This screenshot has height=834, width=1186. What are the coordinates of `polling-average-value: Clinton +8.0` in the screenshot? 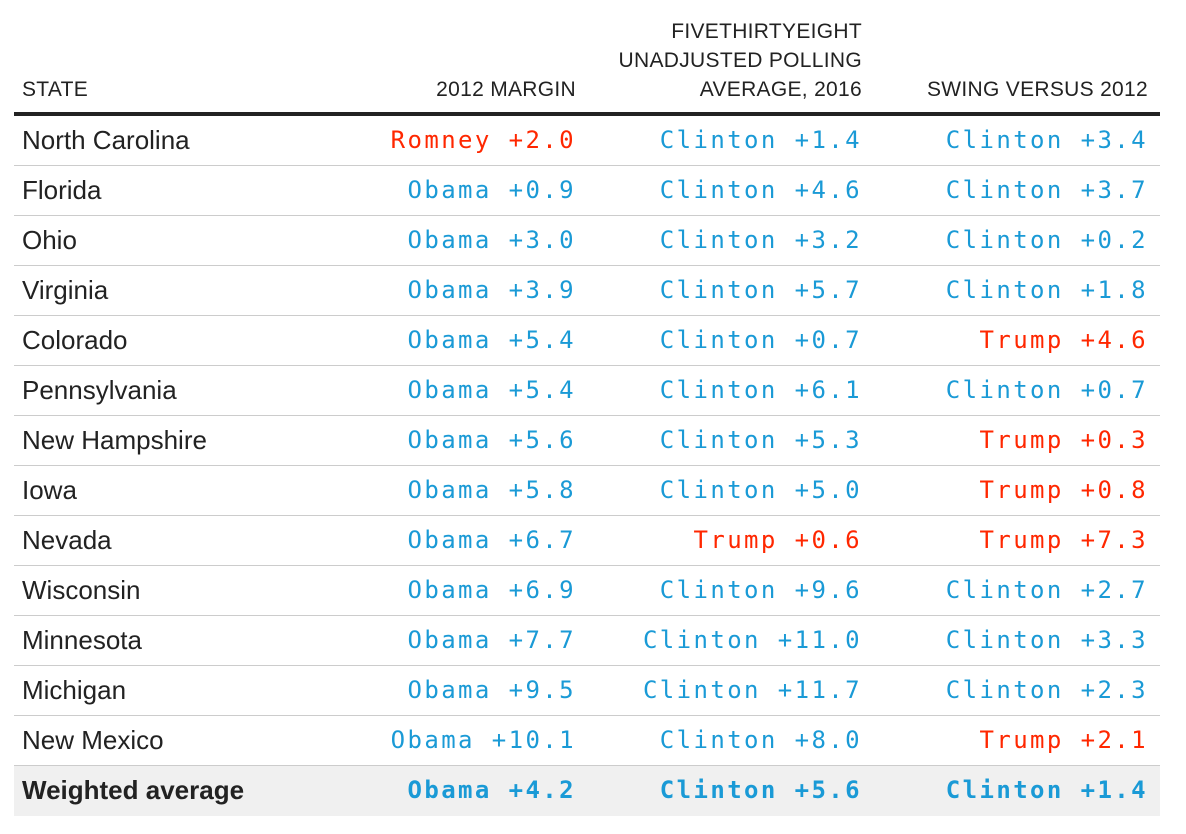 It's located at (760, 740).